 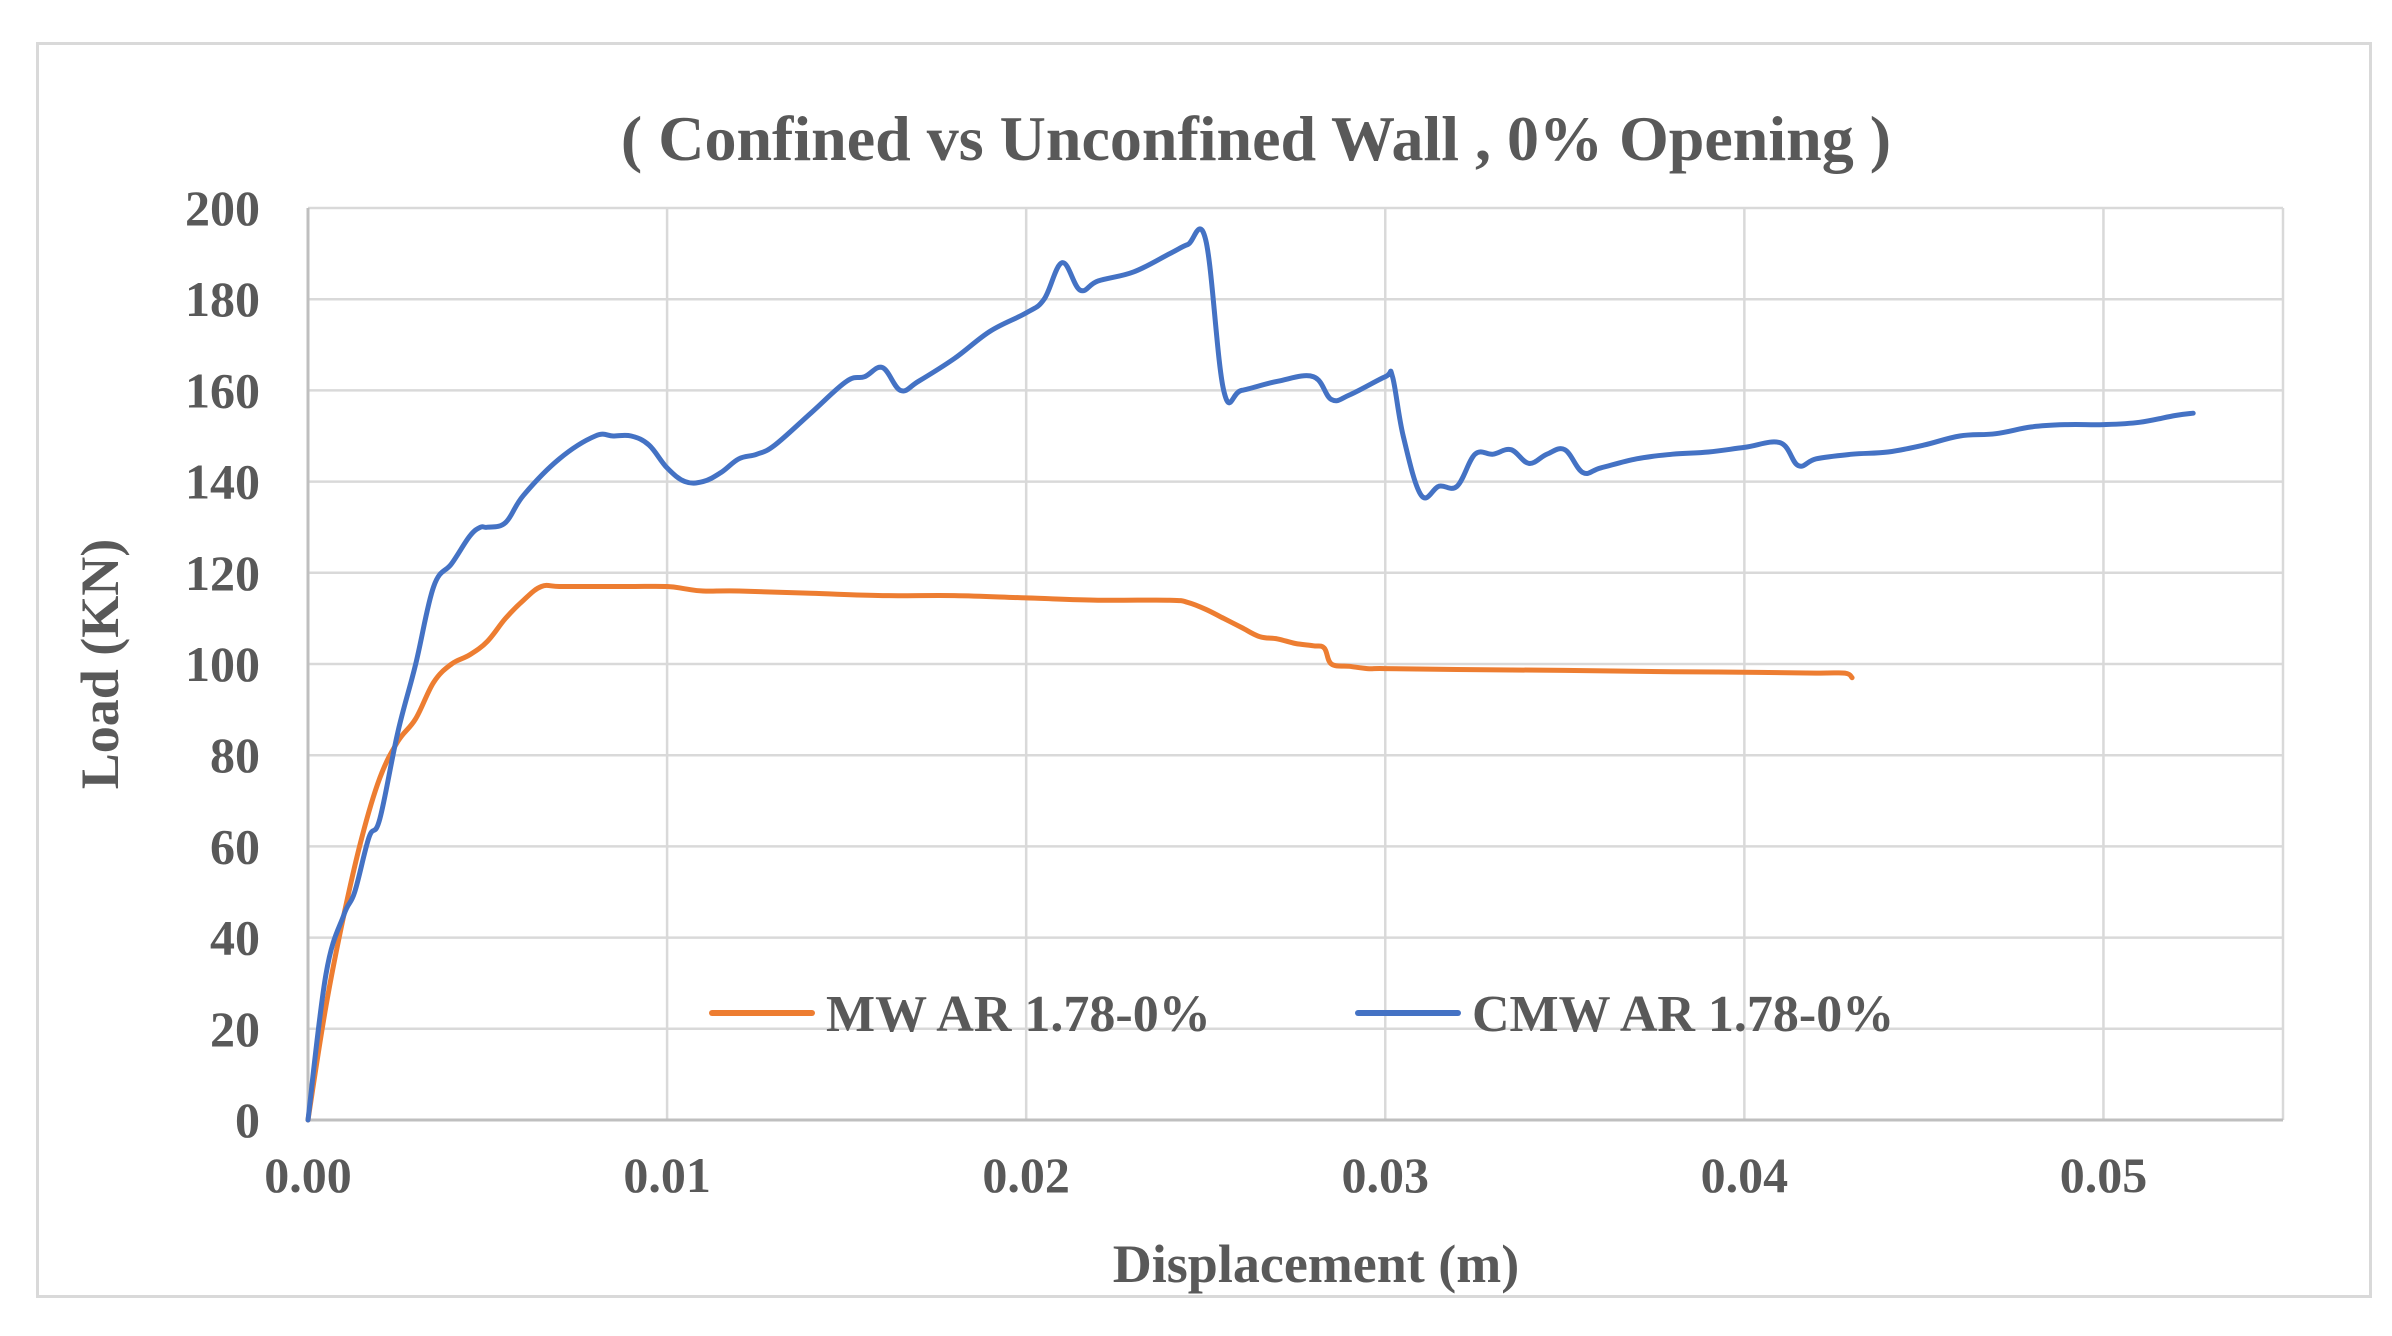 I want to click on x-tick-label: 0.02, so click(x=1026, y=1175).